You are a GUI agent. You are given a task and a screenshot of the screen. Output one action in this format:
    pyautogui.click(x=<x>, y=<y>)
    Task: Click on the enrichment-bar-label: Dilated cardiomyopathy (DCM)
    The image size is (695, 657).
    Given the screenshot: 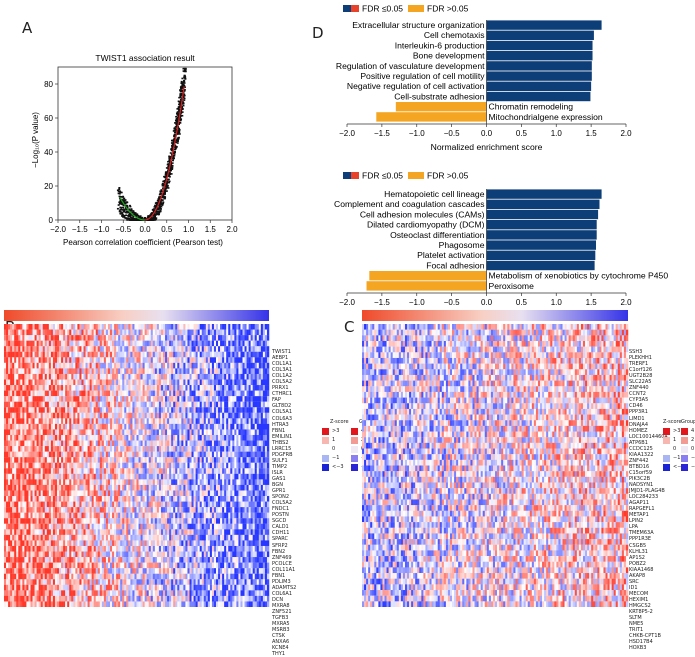 What is the action you would take?
    pyautogui.click(x=426, y=225)
    